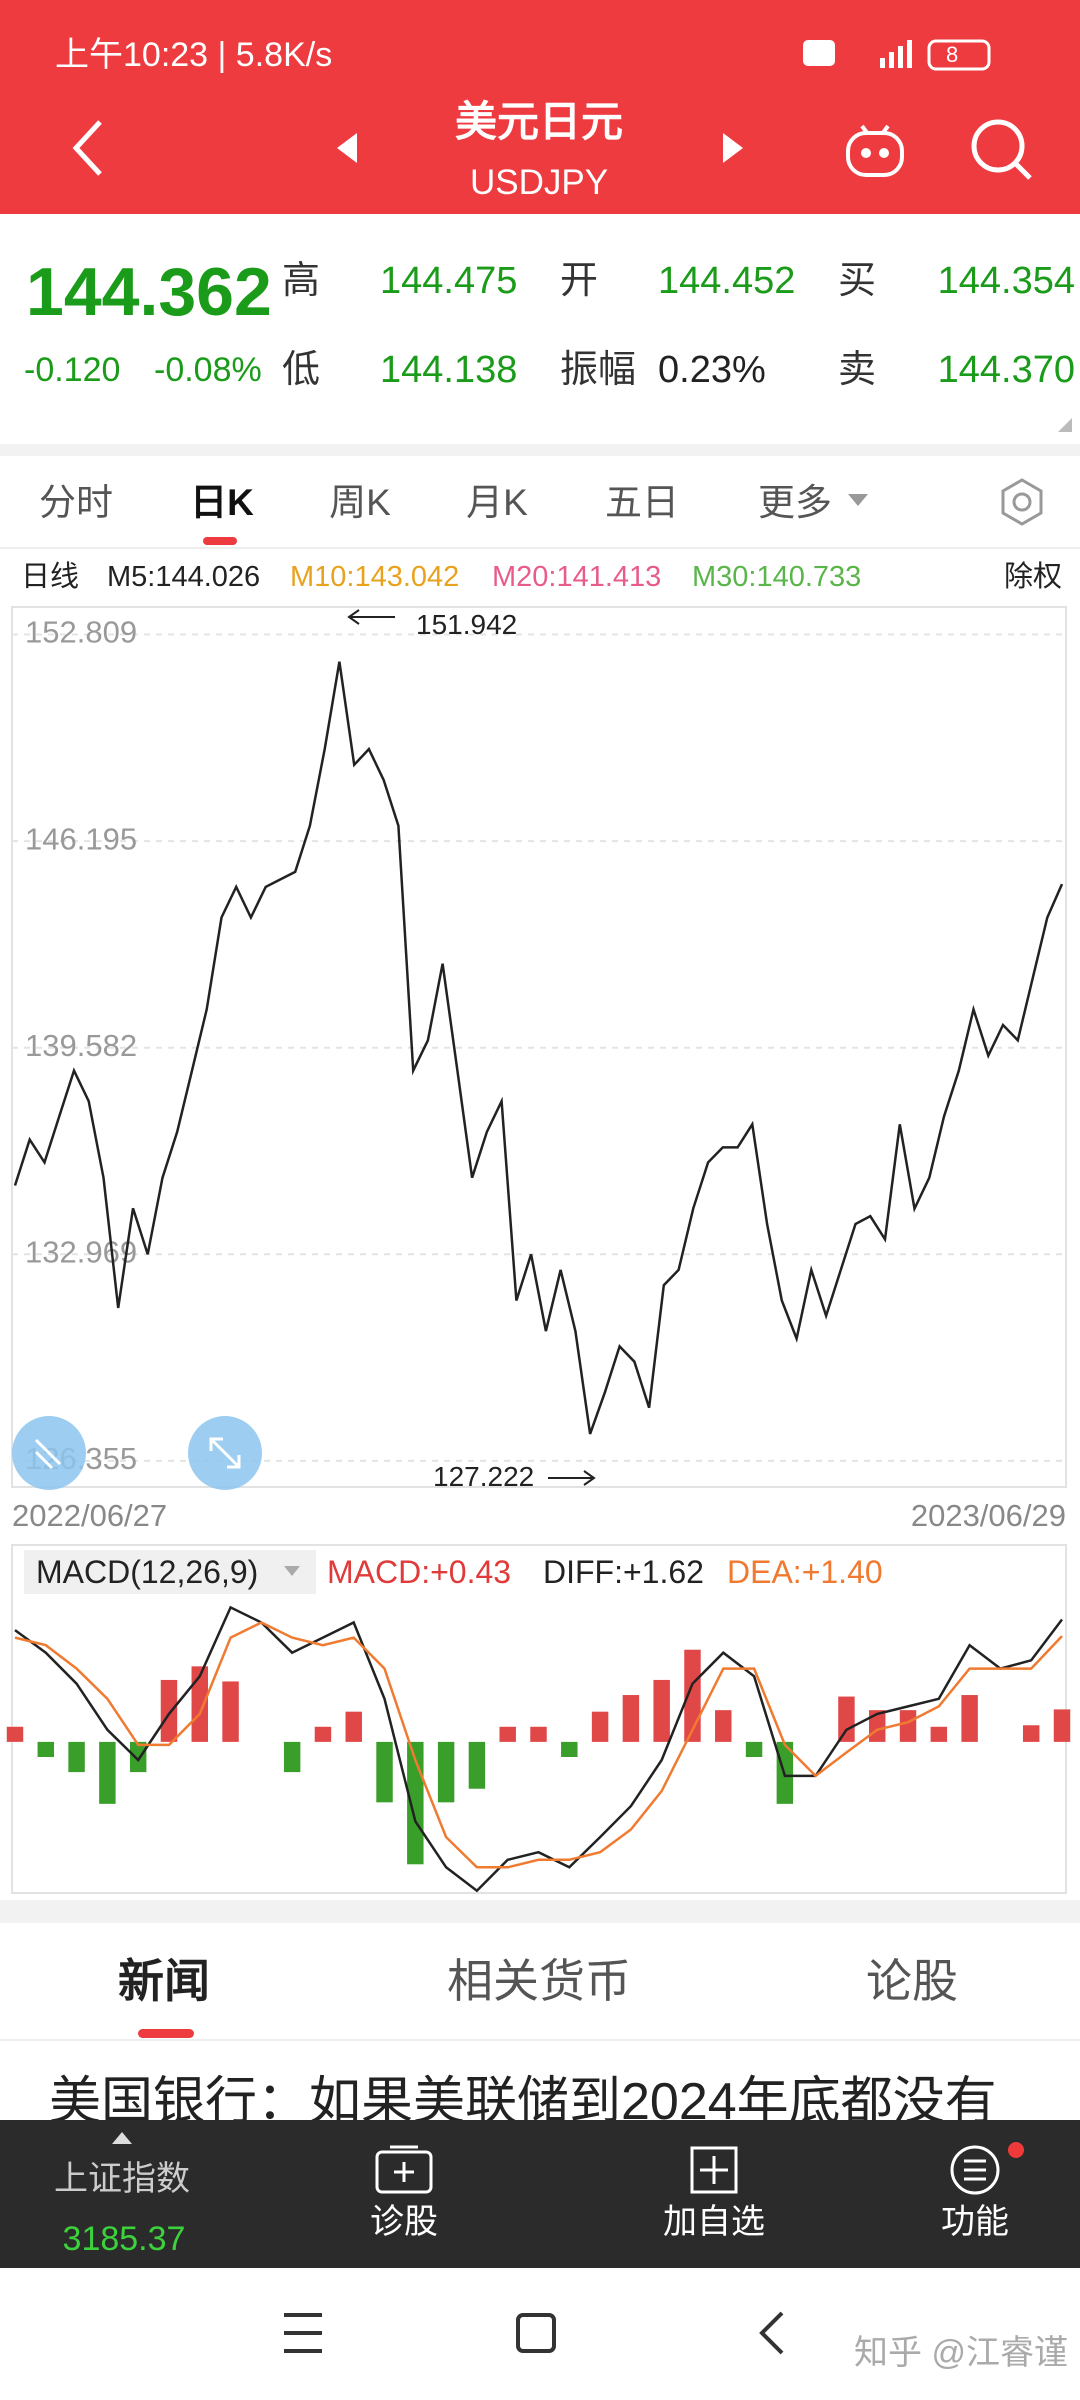 The width and height of the screenshot is (1080, 2400). Describe the element at coordinates (572, 1478) in the screenshot. I see `min-arrow` at that location.